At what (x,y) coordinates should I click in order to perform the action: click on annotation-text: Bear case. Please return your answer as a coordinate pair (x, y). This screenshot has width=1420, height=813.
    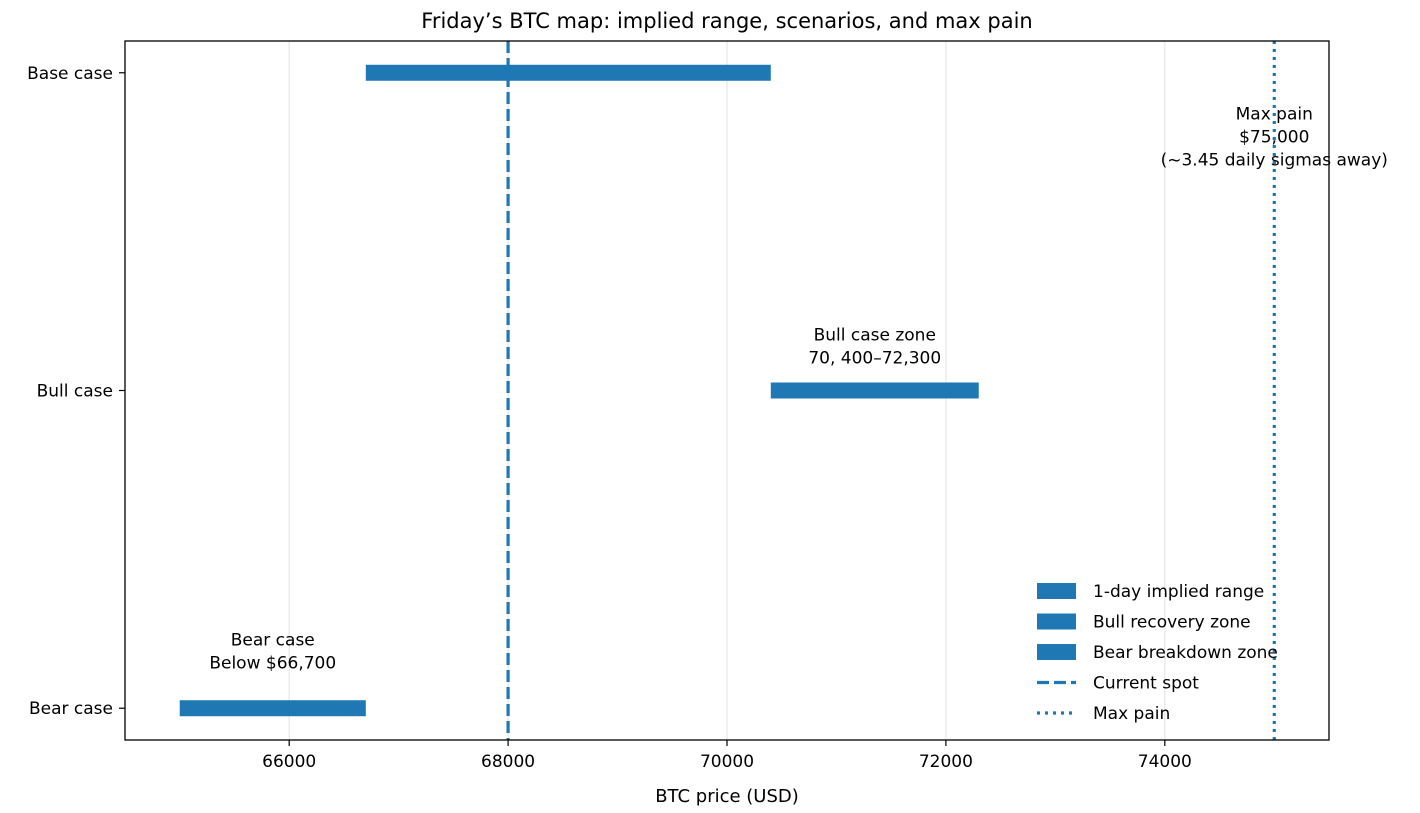
    Looking at the image, I should click on (273, 641).